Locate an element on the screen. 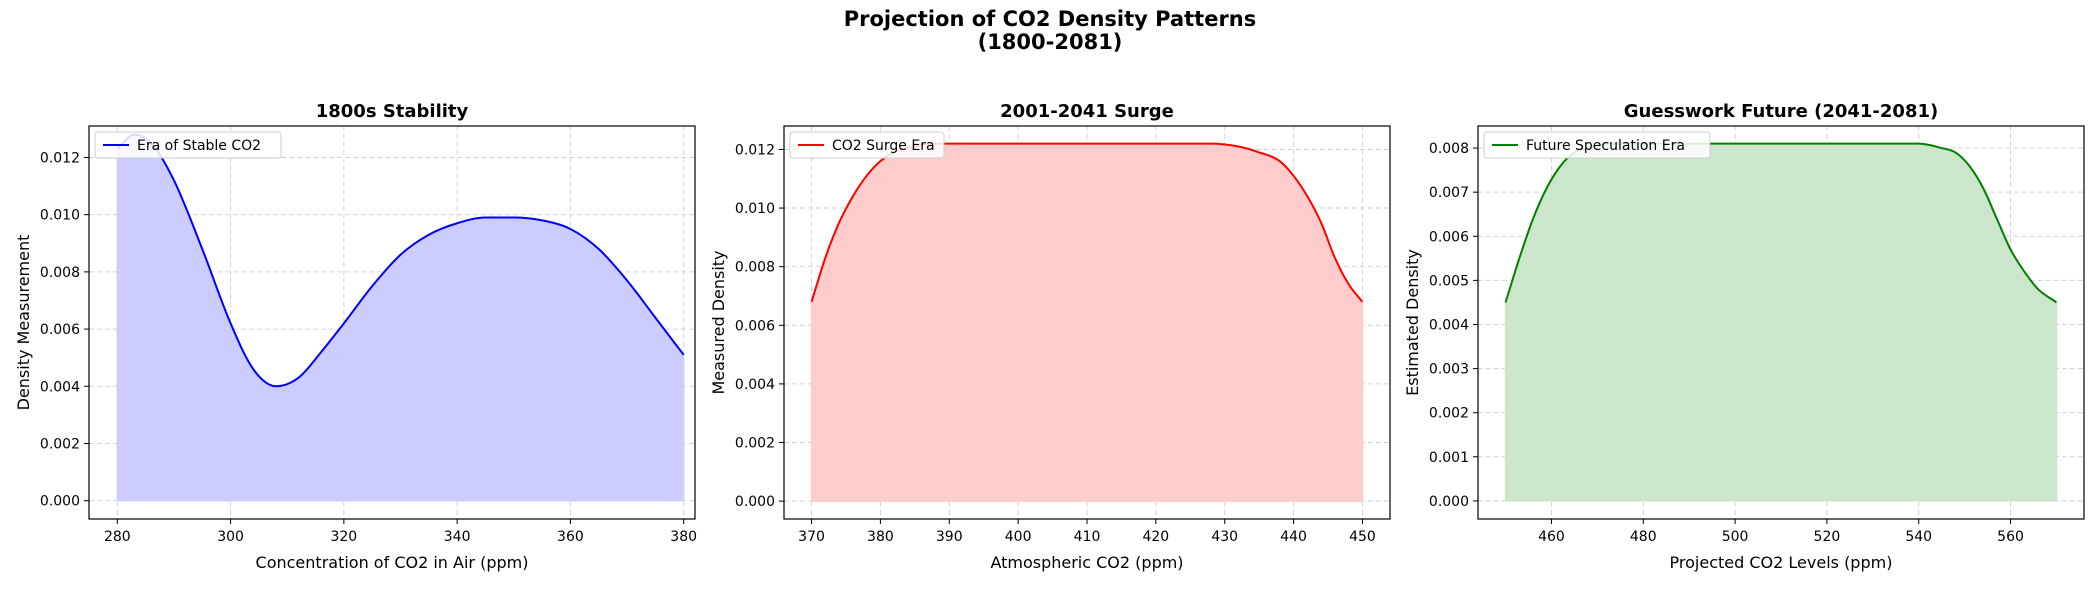  x-tick-label: 420 is located at coordinates (1155, 537).